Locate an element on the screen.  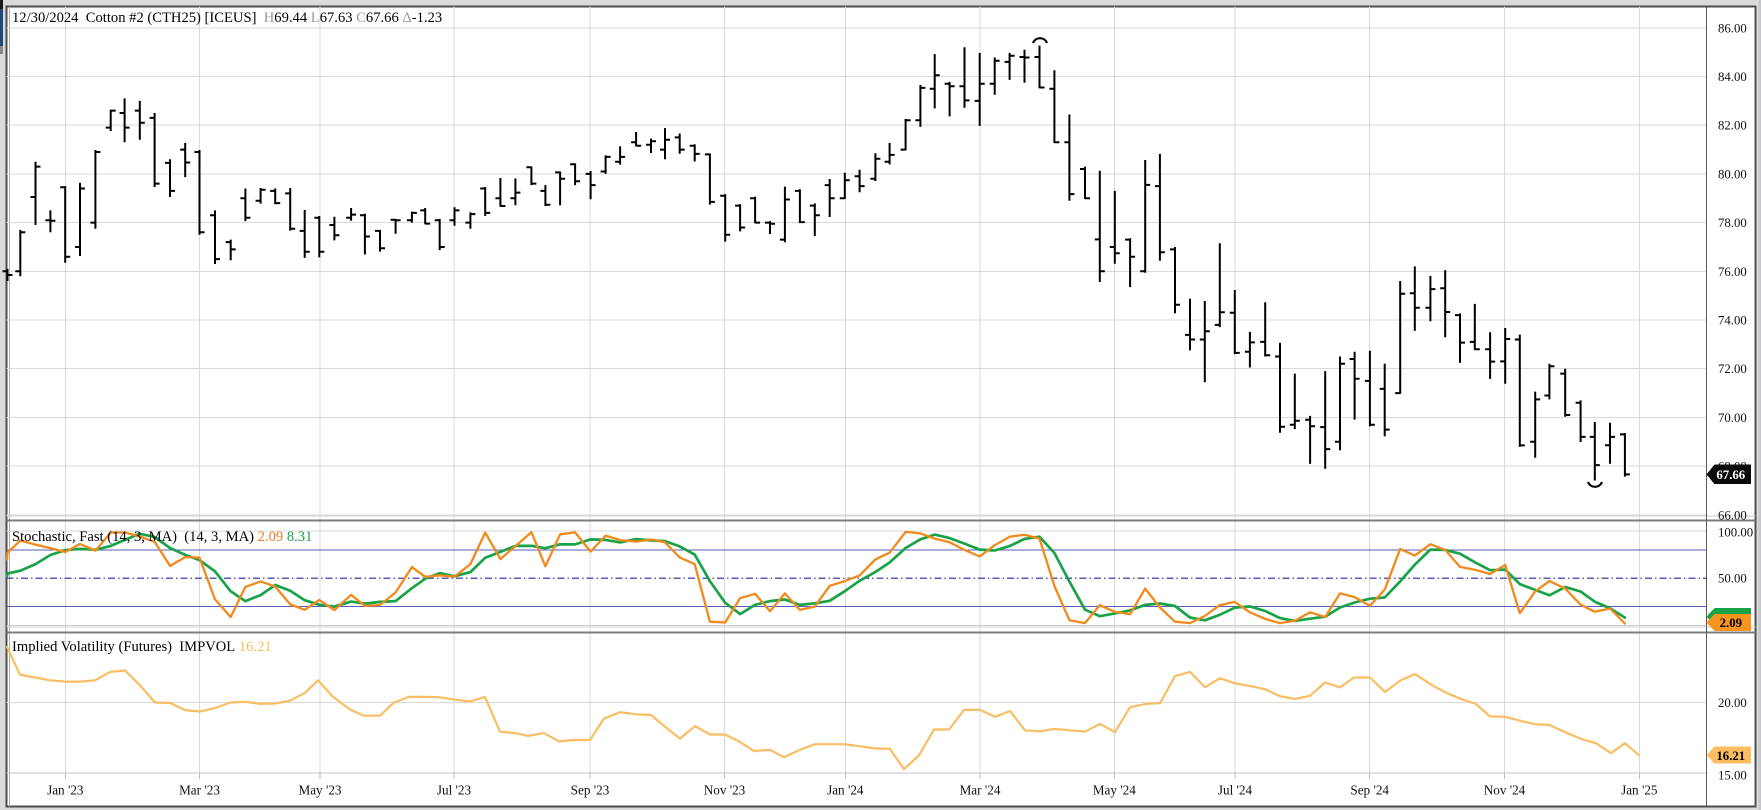
svg-text: 72.00 is located at coordinates (1732, 369).